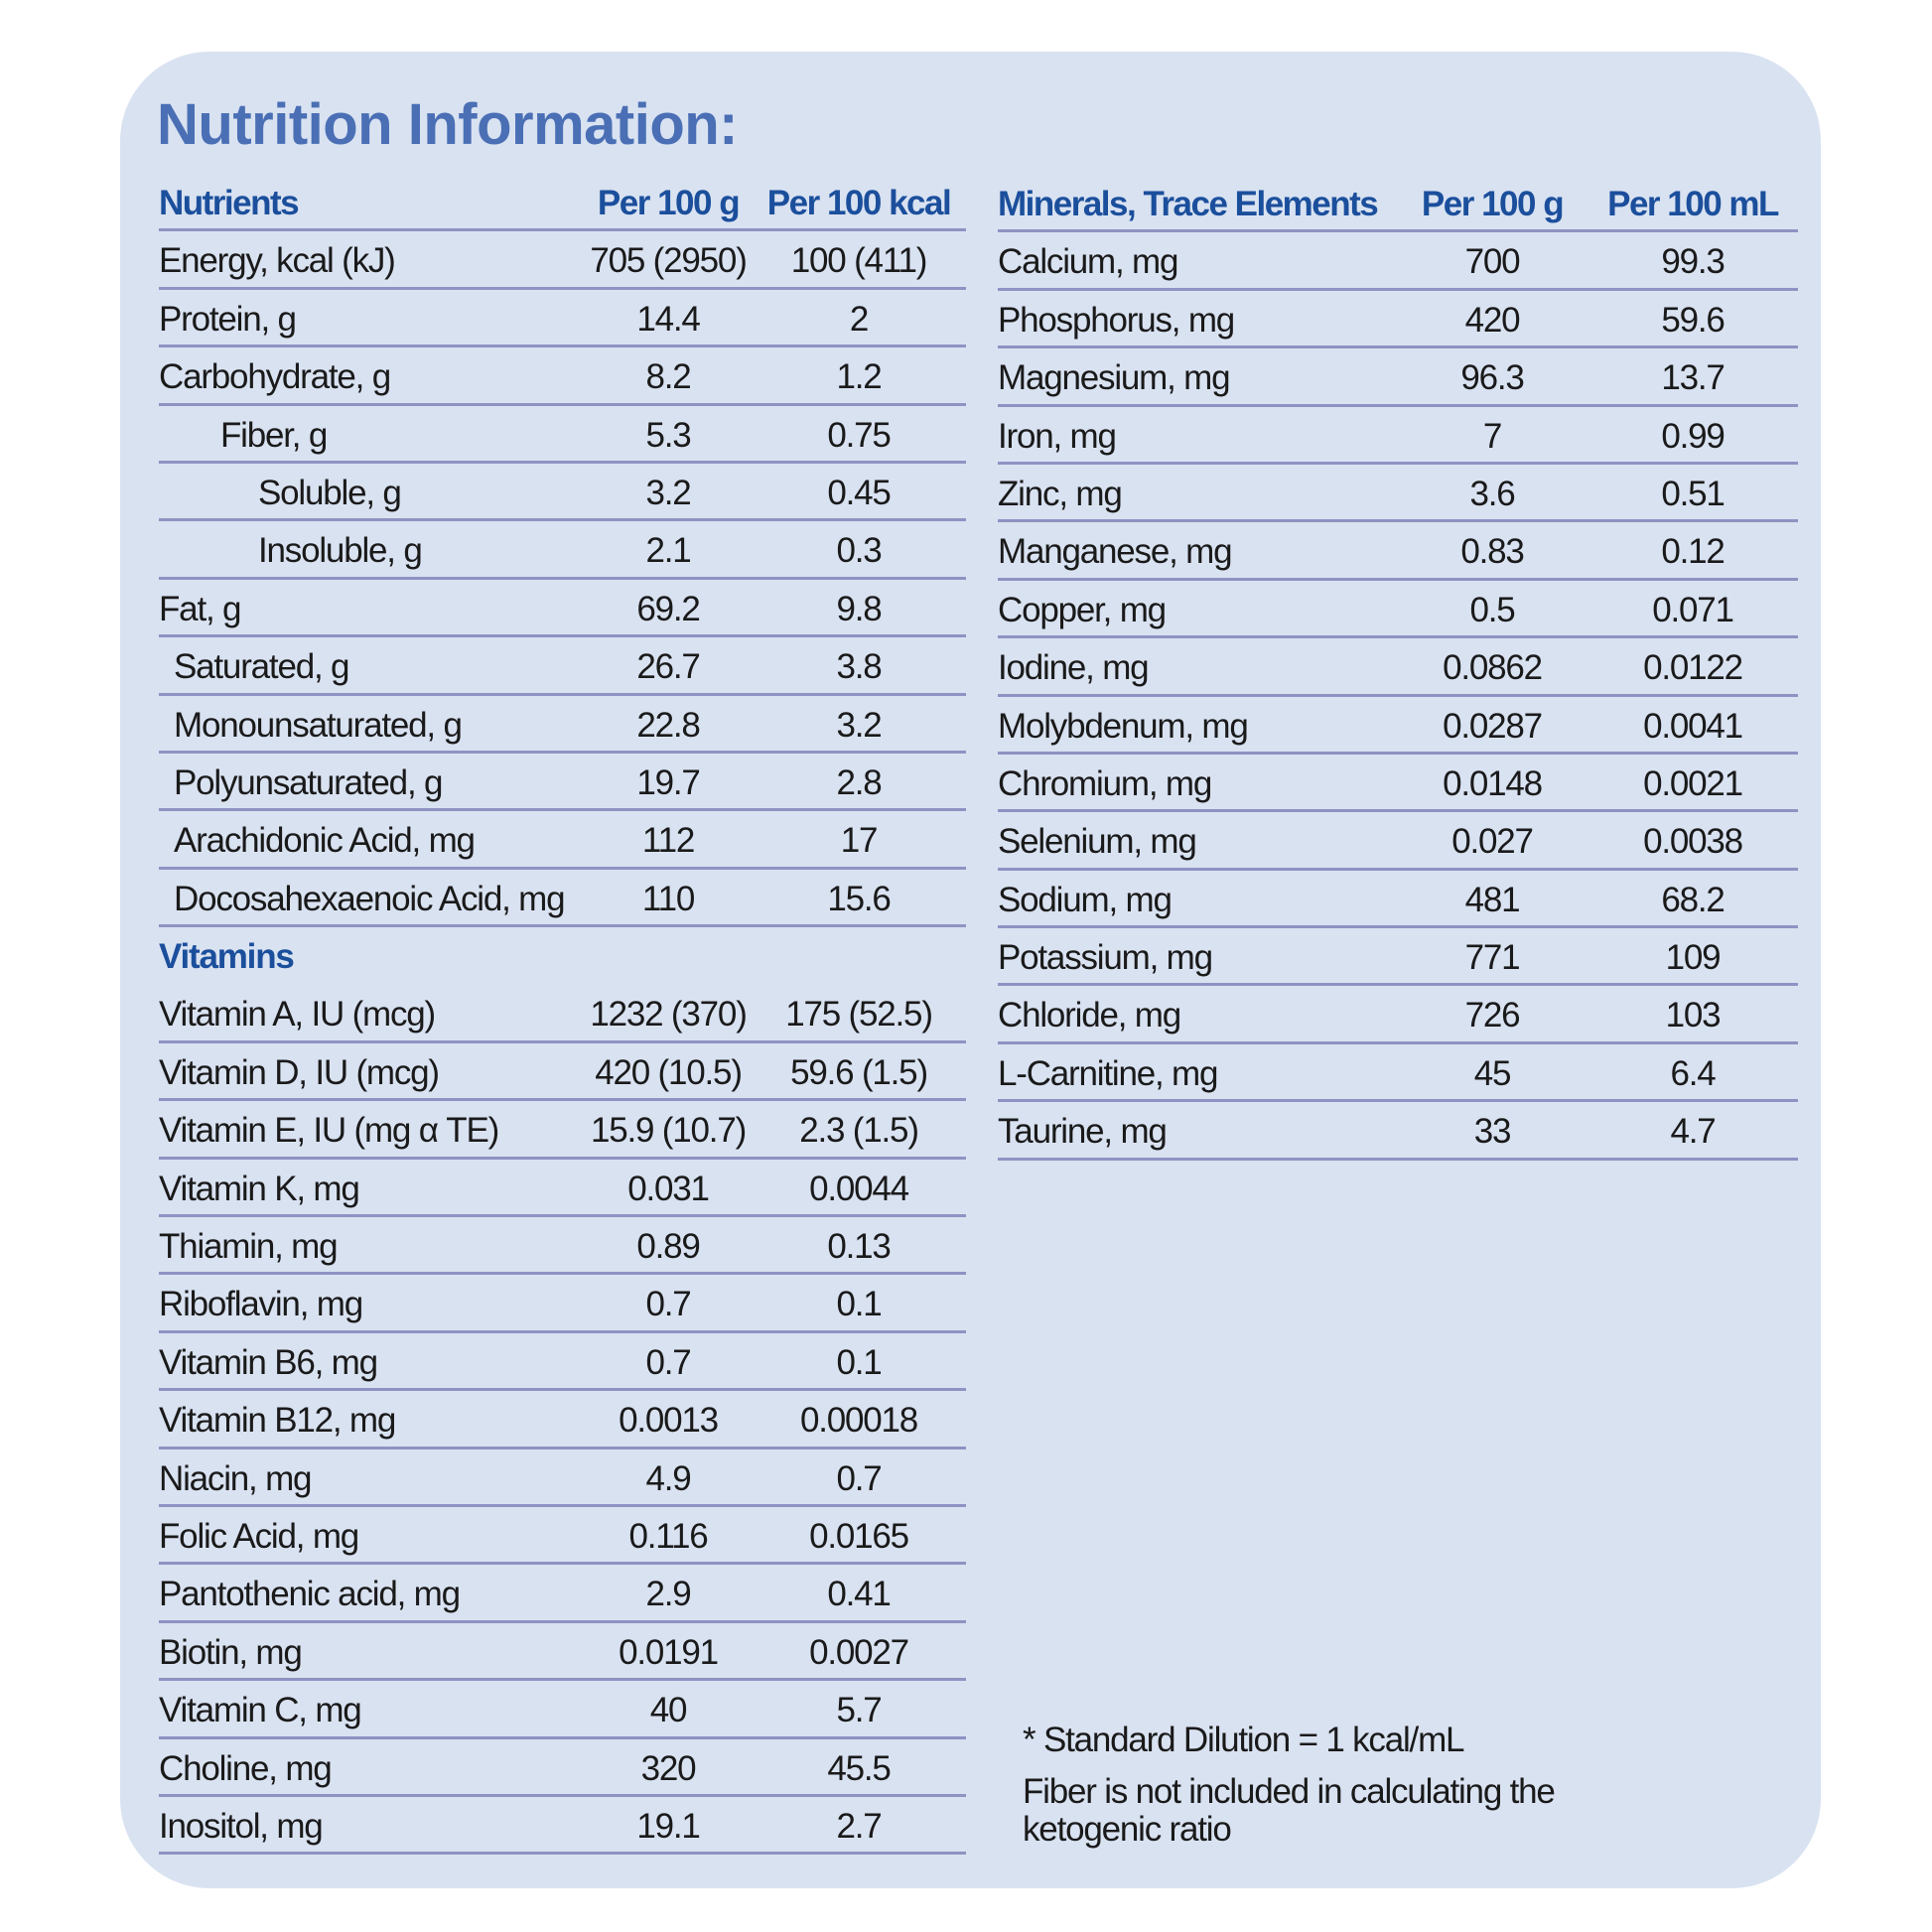 The width and height of the screenshot is (1932, 1932). I want to click on table-row: Monounsaturated, g 22.8 3.2, so click(562, 725).